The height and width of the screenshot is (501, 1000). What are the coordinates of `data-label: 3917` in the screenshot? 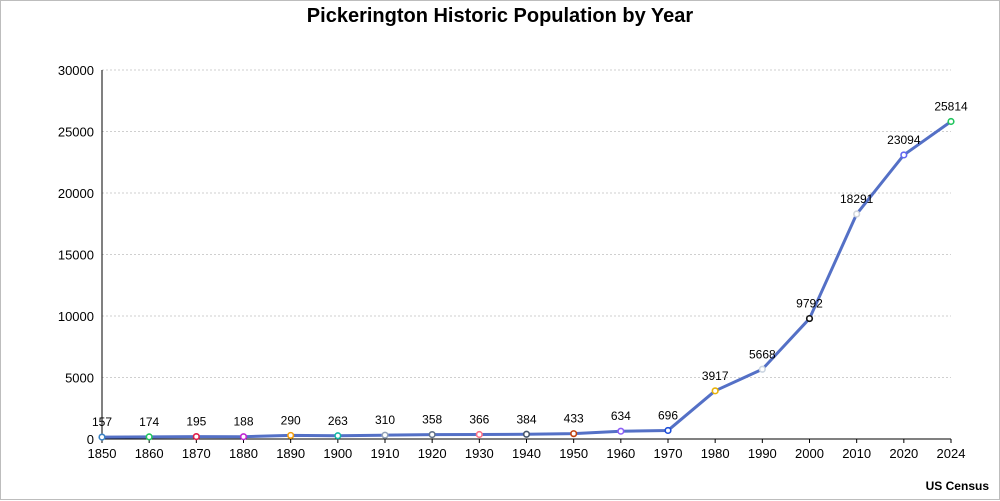 It's located at (715, 376).